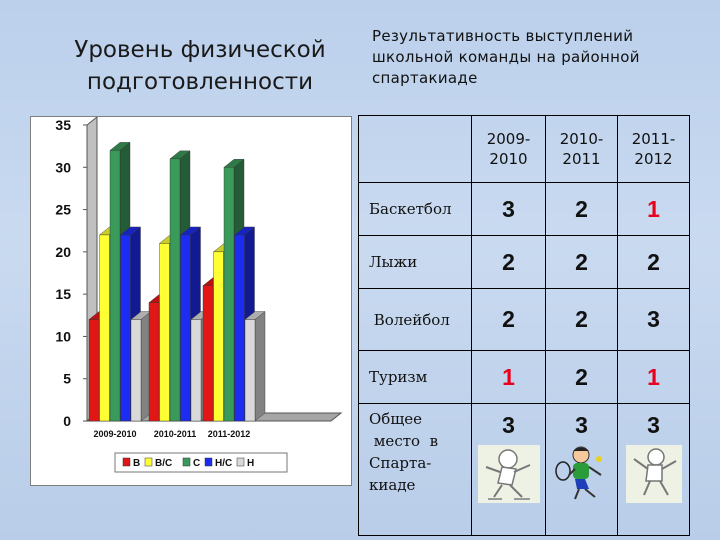  What do you see at coordinates (201, 462) in the screenshot?
I see `legend-box` at bounding box center [201, 462].